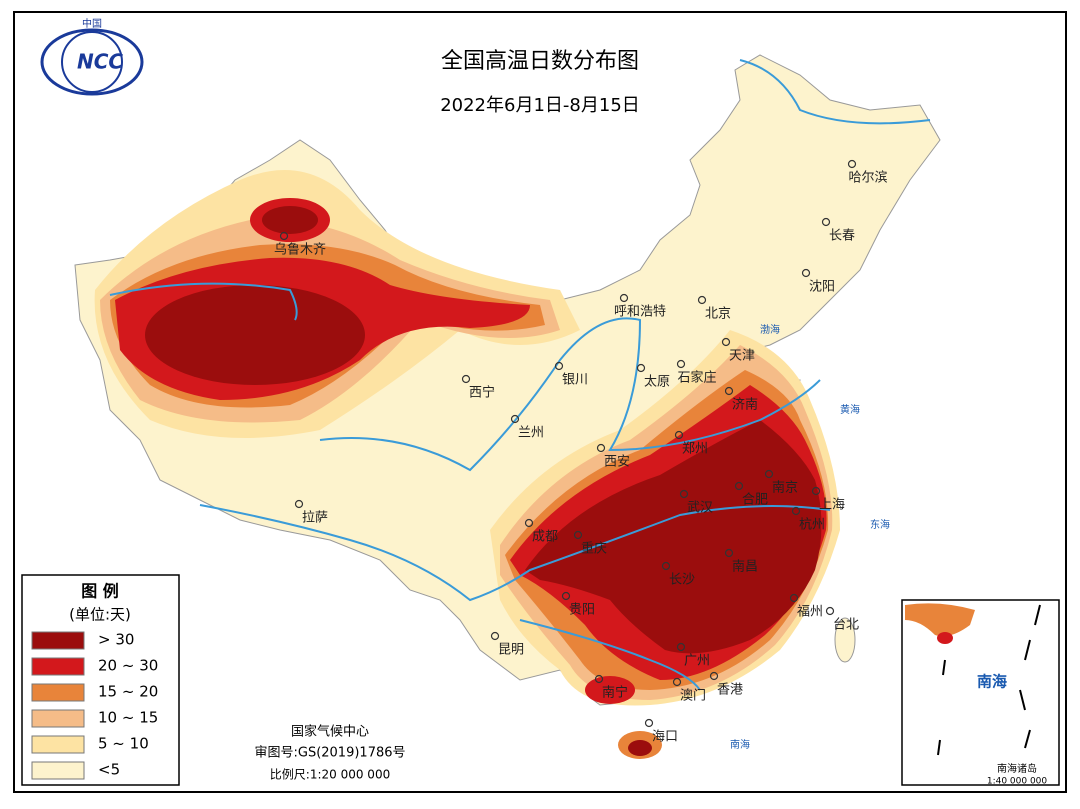  I want to click on city-label: 西安, so click(617, 462).